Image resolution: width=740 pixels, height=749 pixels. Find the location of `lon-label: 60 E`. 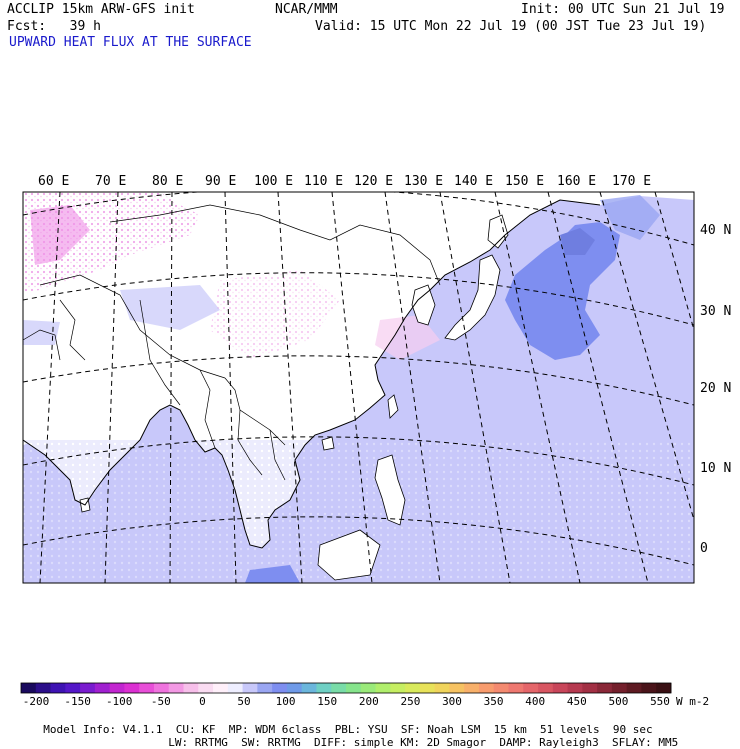

lon-label: 60 E is located at coordinates (53, 181).